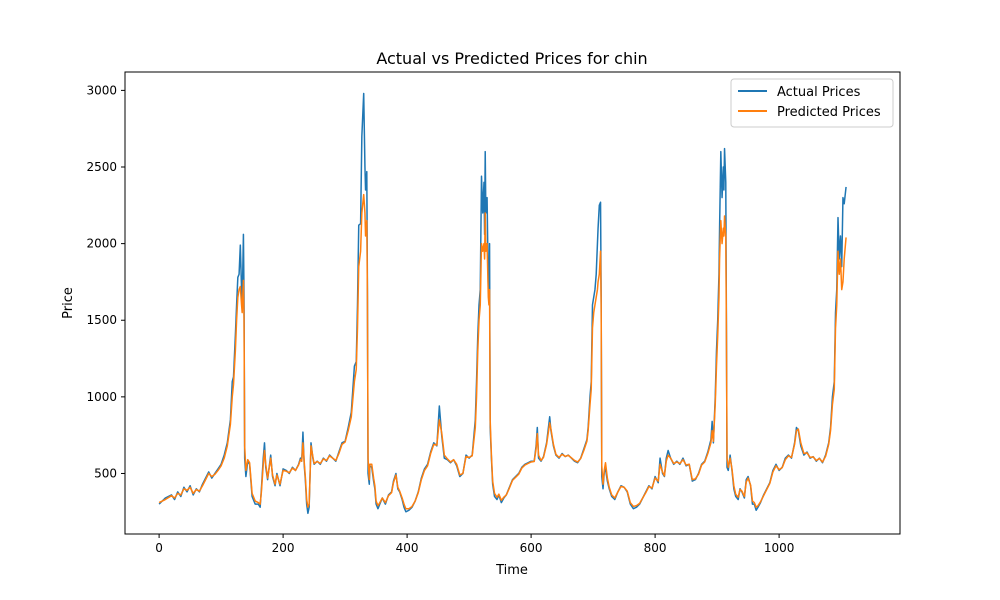 The image size is (1000, 600). Describe the element at coordinates (531, 548) in the screenshot. I see `x-tick-label: 600` at that location.